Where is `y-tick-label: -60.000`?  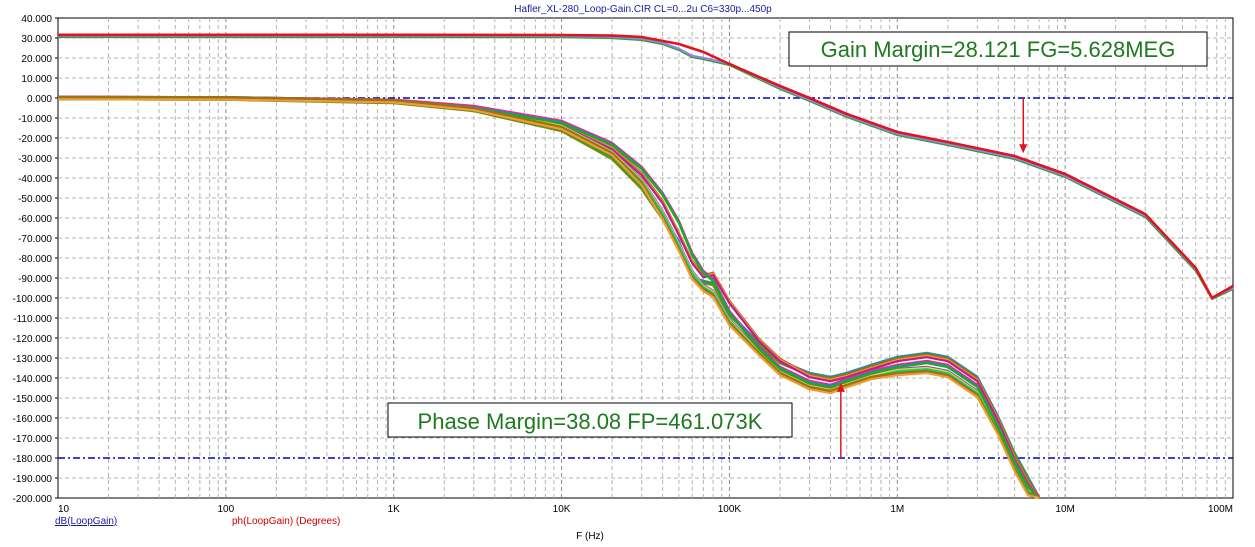
y-tick-label: -60.000 is located at coordinates (35, 219).